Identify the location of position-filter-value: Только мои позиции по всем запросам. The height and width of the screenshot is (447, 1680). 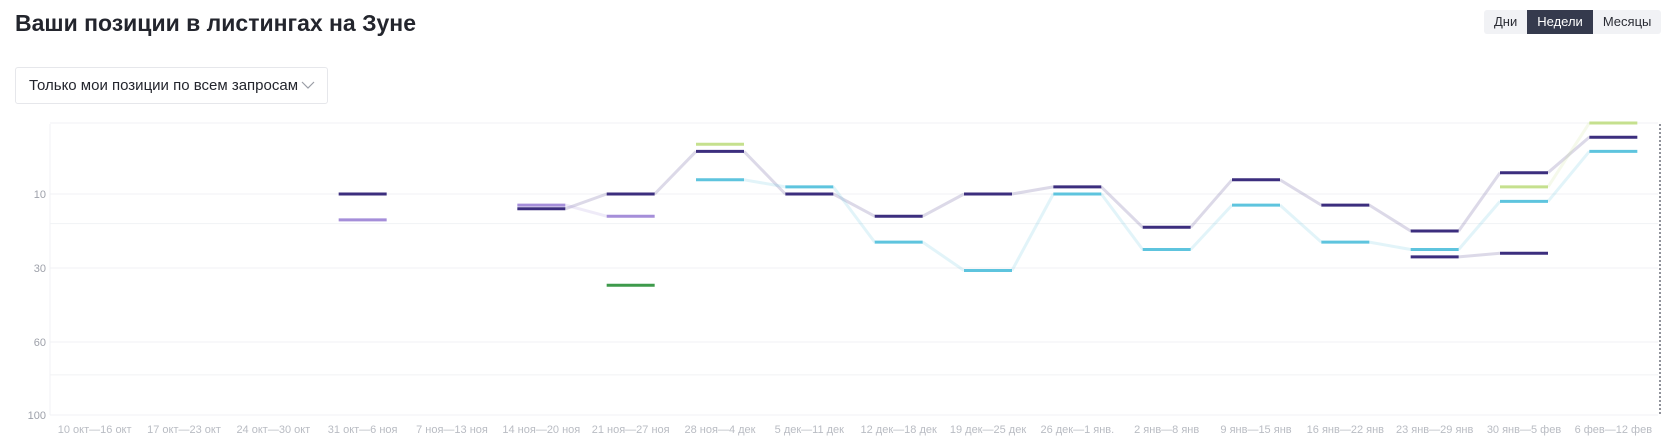
(164, 85).